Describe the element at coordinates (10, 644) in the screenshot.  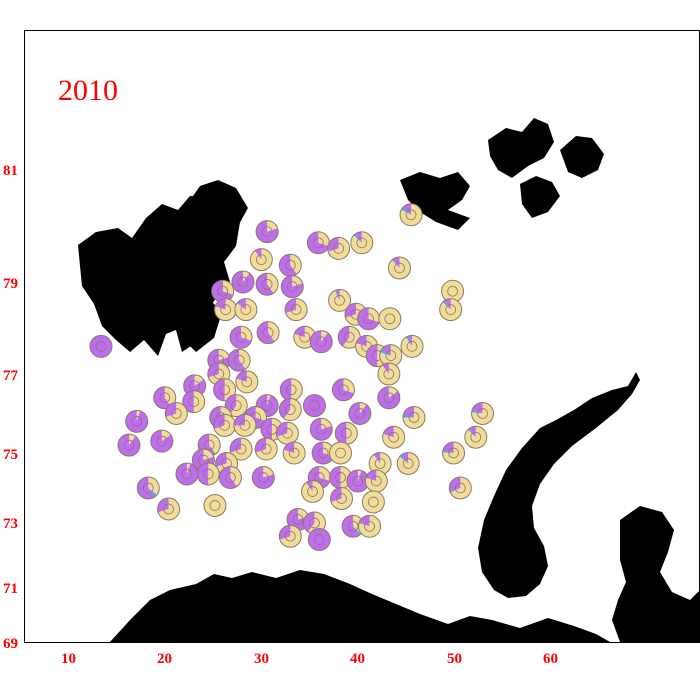
I see `y-tick-label: 69` at that location.